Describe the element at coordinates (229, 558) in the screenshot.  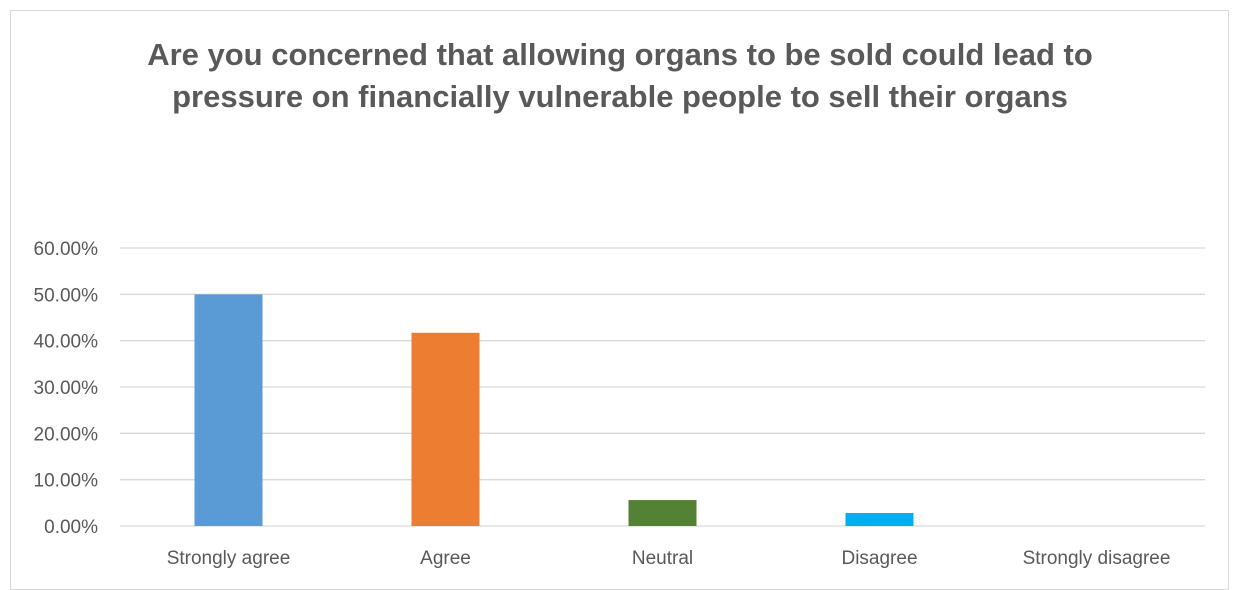
I see `x-tick-label: Strongly agree` at that location.